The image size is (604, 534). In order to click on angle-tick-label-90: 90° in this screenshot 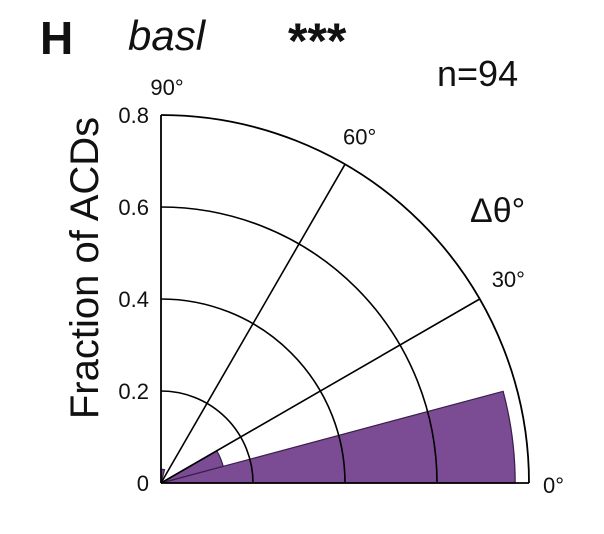, I will do `click(166, 87)`.